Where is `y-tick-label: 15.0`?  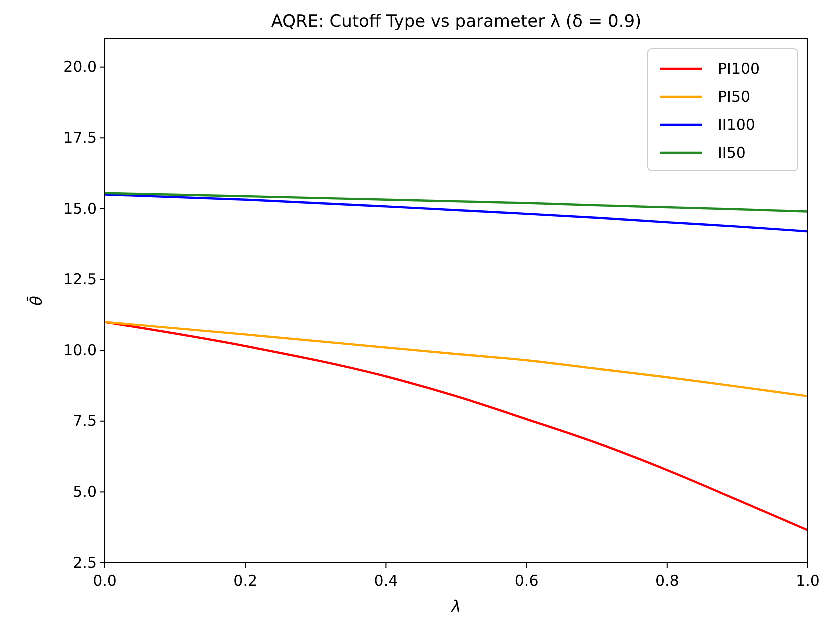 y-tick-label: 15.0 is located at coordinates (80, 209).